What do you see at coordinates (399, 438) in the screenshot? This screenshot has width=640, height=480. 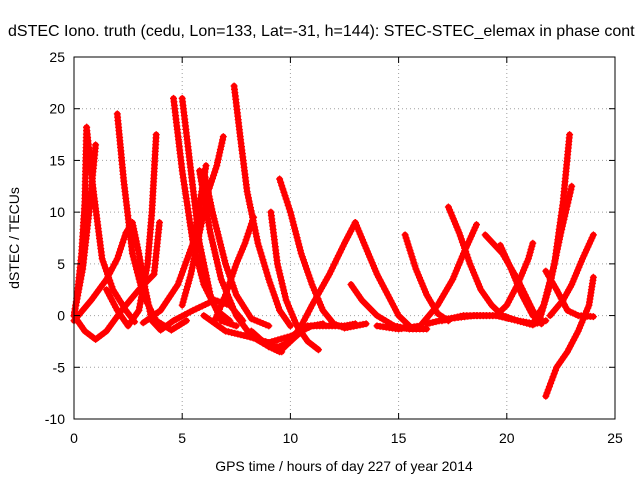 I see `x-tick-label: 15` at bounding box center [399, 438].